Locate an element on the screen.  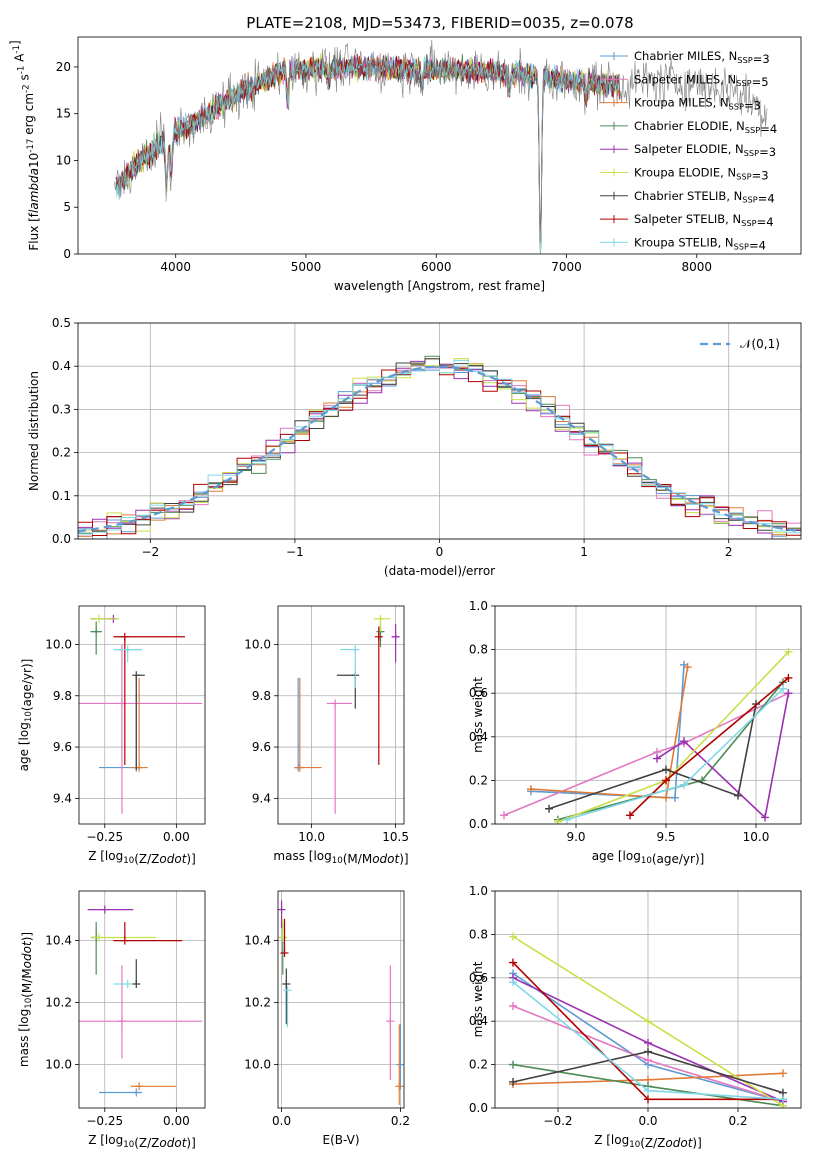
legend-entry: Kroupa MILES, NSSP=3 is located at coordinates (697, 104).